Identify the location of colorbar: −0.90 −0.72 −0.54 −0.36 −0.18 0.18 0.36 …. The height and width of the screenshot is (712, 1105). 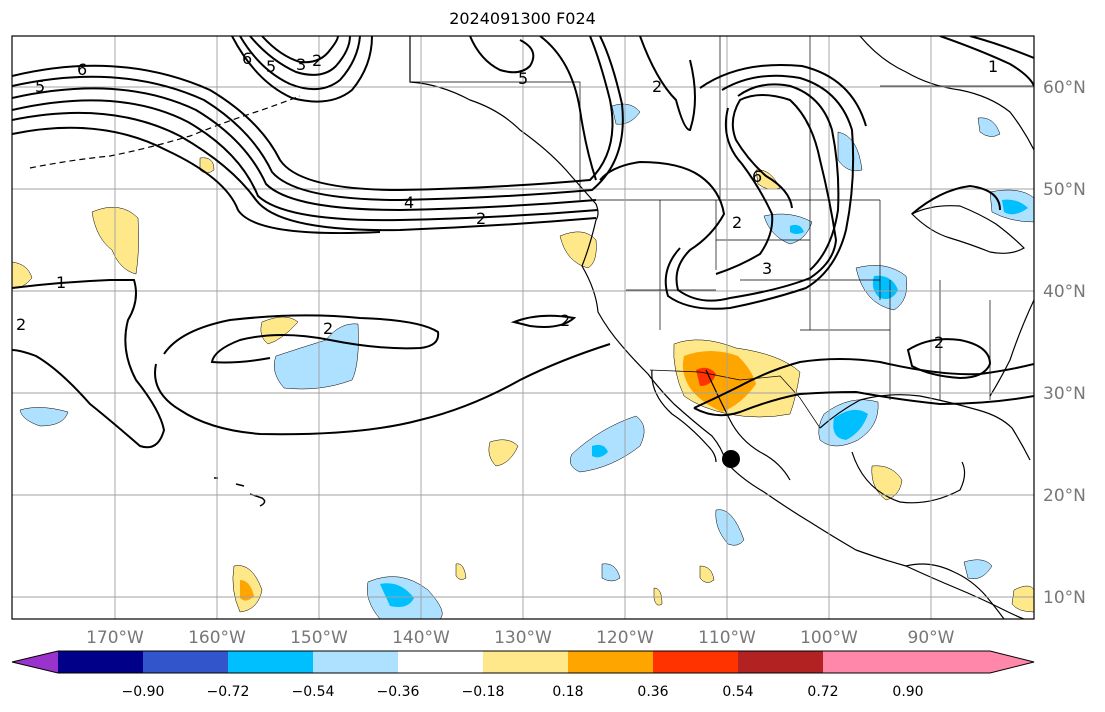
(523, 675).